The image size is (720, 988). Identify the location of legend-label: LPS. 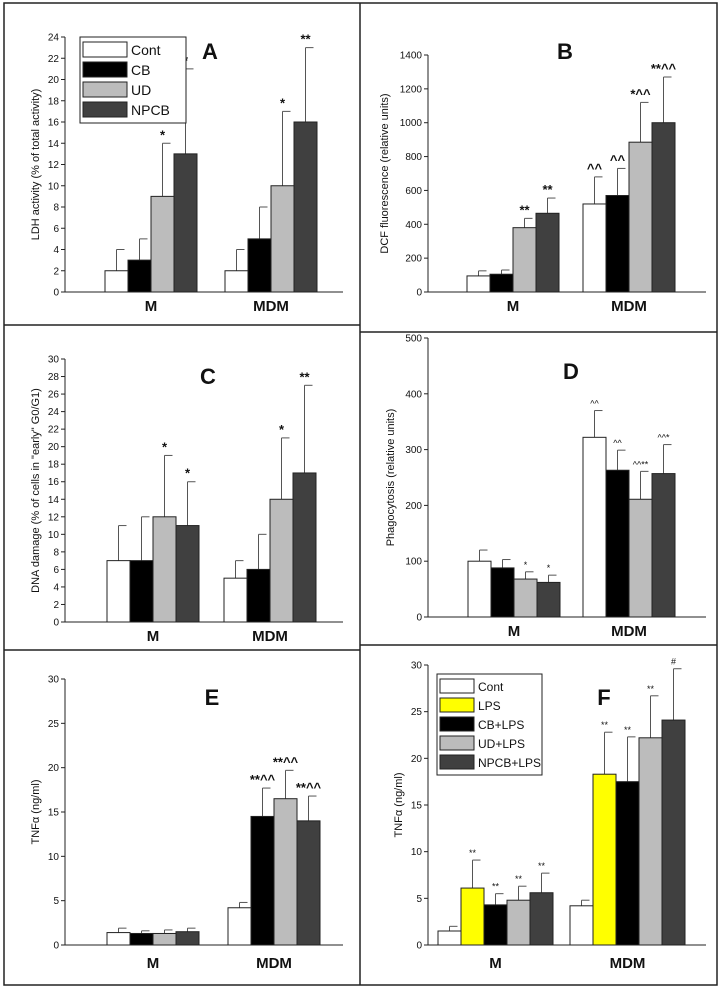
(489, 706).